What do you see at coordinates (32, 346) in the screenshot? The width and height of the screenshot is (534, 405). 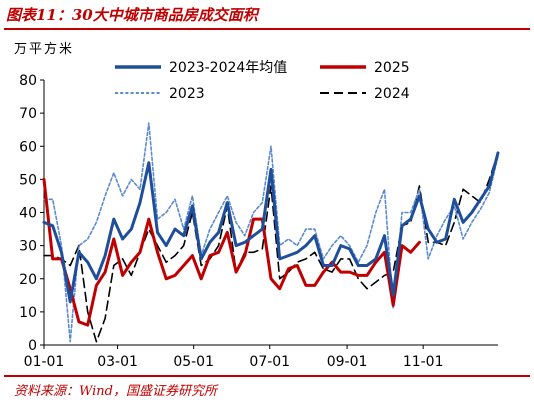 I see `y-tick-label: 0` at bounding box center [32, 346].